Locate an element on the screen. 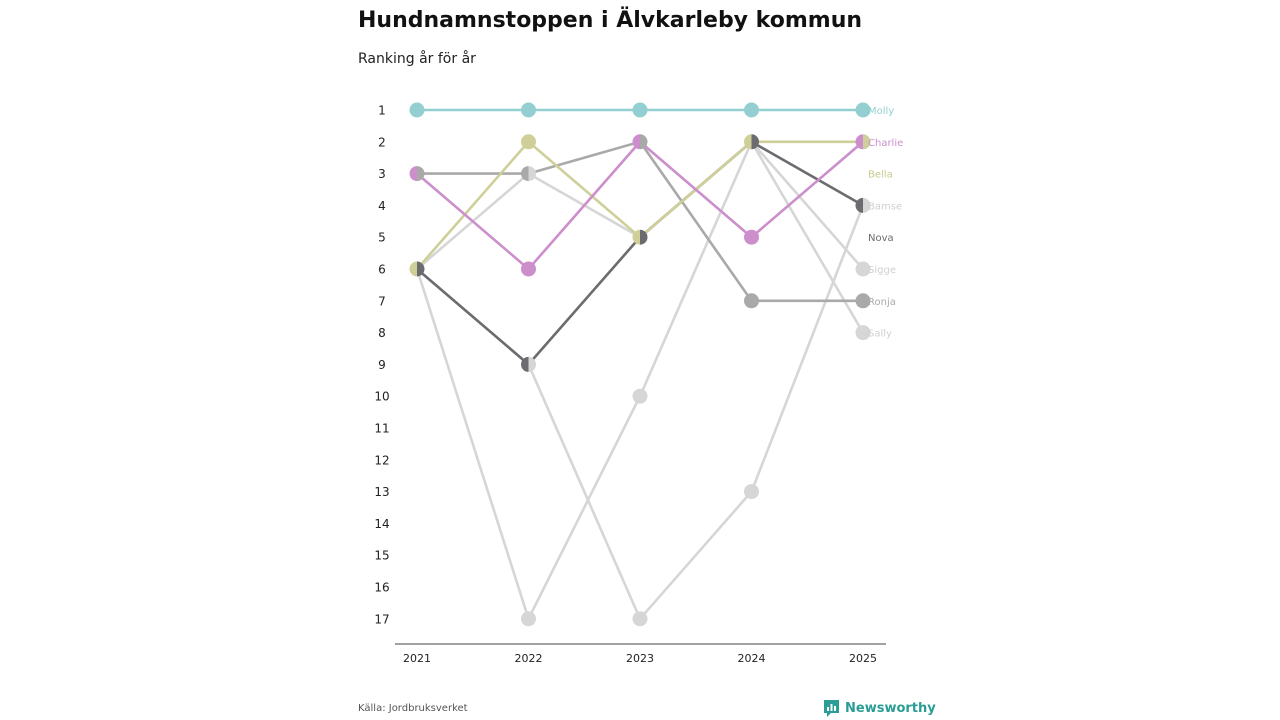  x-tick-label: 2022 is located at coordinates (529, 658).